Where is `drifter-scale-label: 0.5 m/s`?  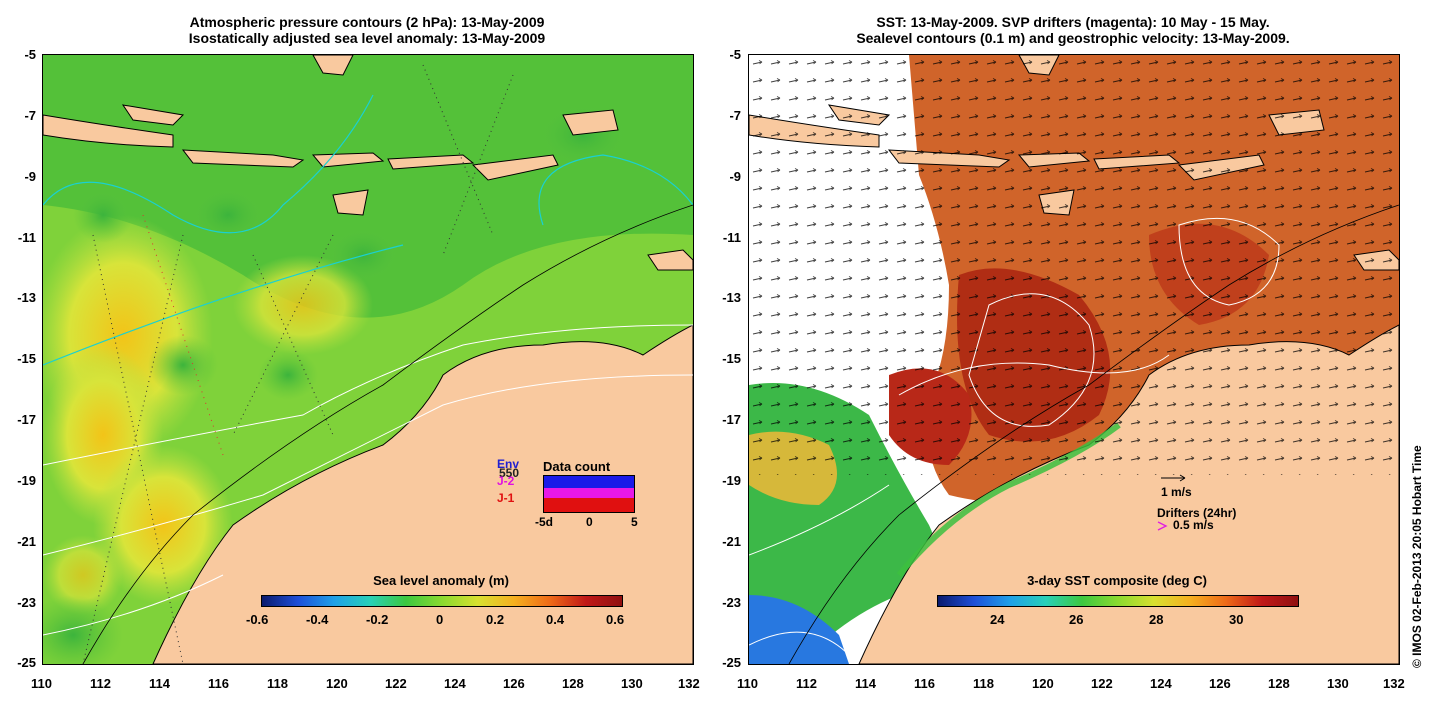
drifter-scale-label: 0.5 m/s is located at coordinates (1193, 525).